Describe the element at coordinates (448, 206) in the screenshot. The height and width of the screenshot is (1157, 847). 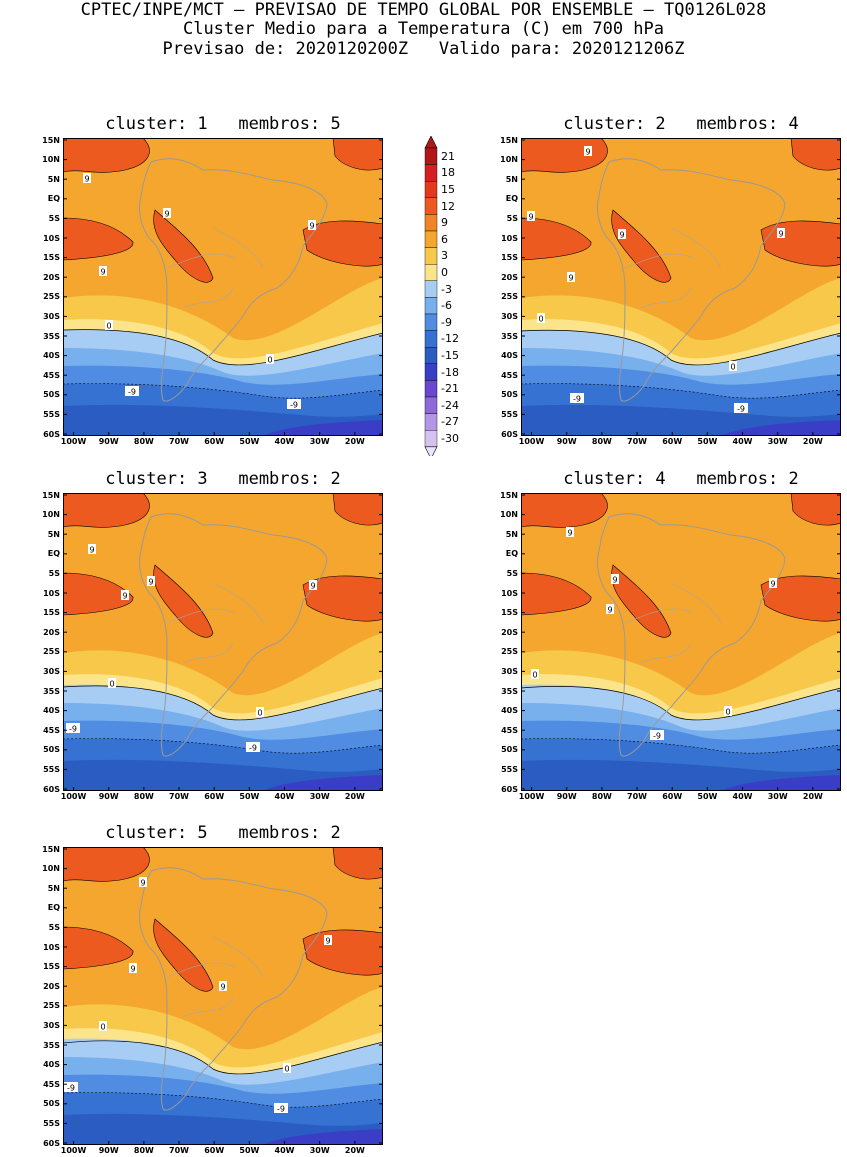
I see `colorbar-label: 12` at that location.